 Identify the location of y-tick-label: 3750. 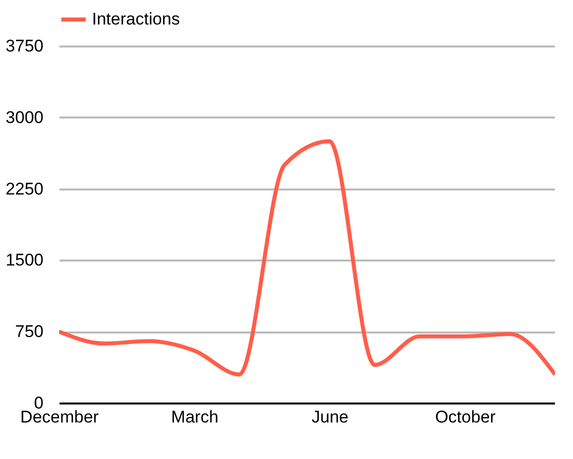
(25, 46).